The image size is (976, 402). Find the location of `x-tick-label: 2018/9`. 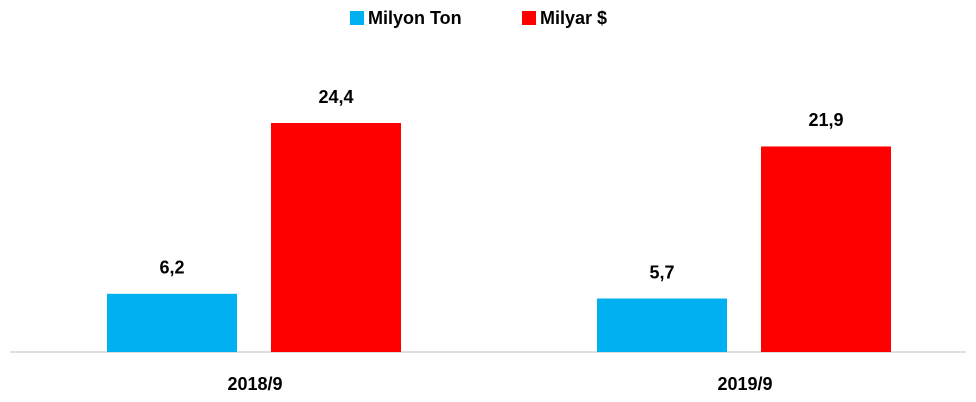

x-tick-label: 2018/9 is located at coordinates (254, 384).